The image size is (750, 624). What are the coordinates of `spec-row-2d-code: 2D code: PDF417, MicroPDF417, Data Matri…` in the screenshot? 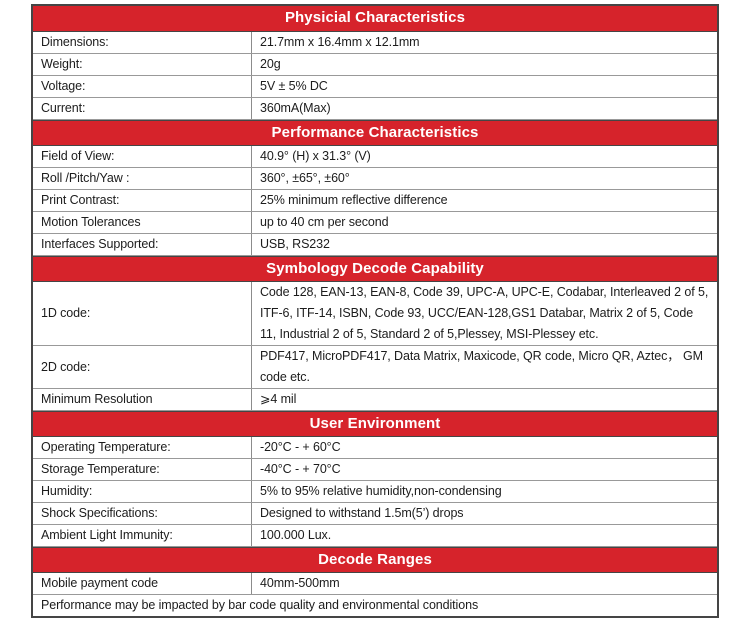 It's located at (375, 367).